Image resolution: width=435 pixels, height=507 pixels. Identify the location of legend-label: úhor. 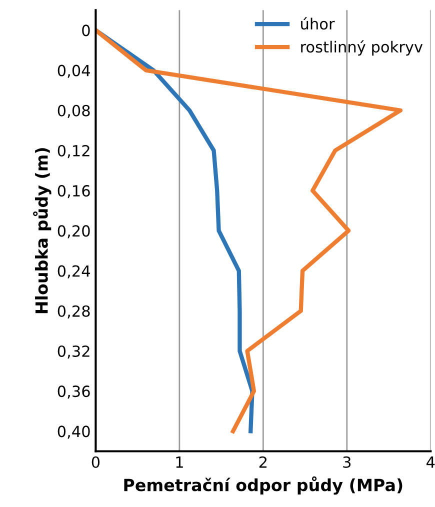
(318, 23).